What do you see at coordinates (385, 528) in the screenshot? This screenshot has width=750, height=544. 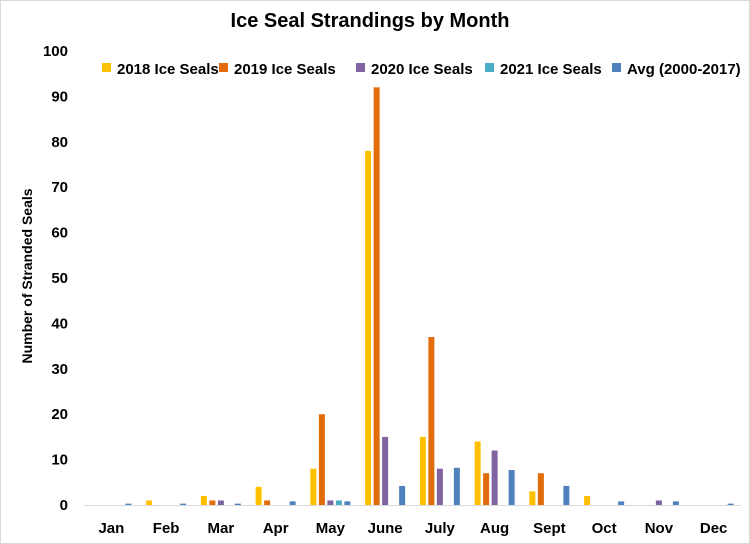 I see `x-tick-label: June` at bounding box center [385, 528].